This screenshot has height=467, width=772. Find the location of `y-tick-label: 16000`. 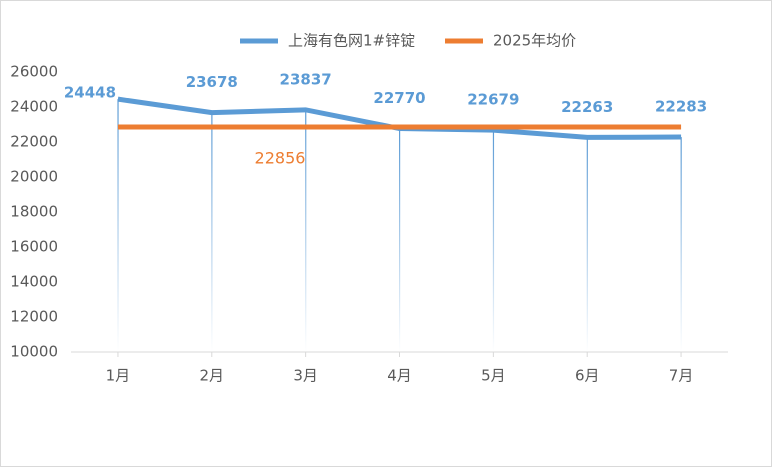

y-tick-label: 16000 is located at coordinates (34, 247).